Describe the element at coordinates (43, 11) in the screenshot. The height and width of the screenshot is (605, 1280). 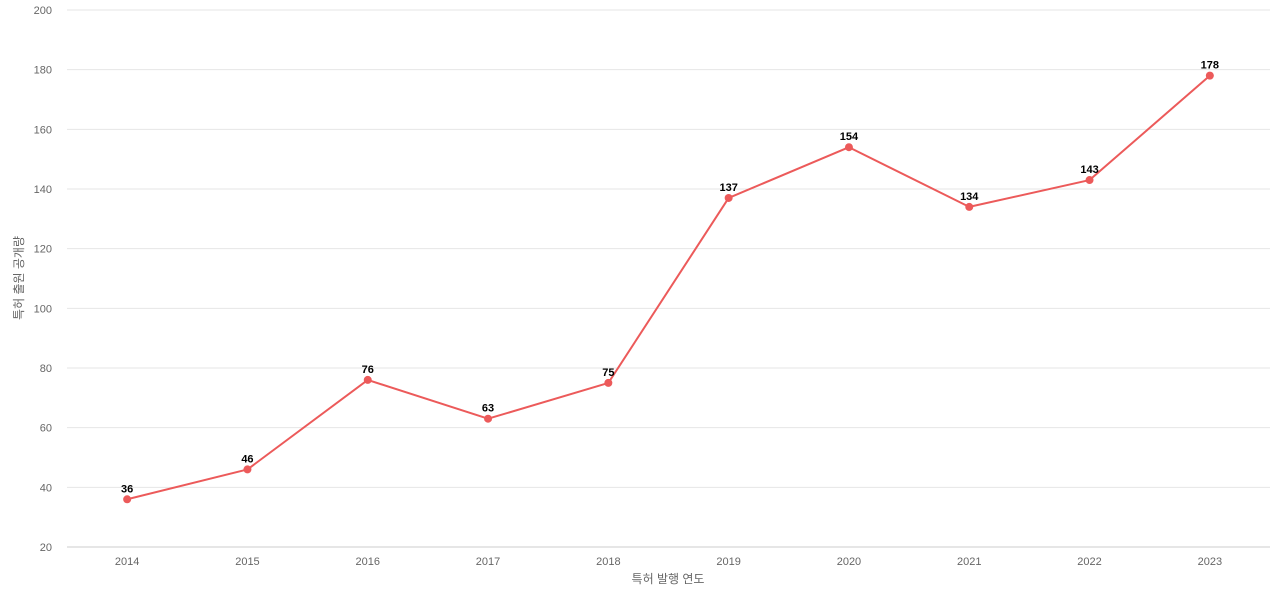
I see `y-tick-label: 200` at that location.